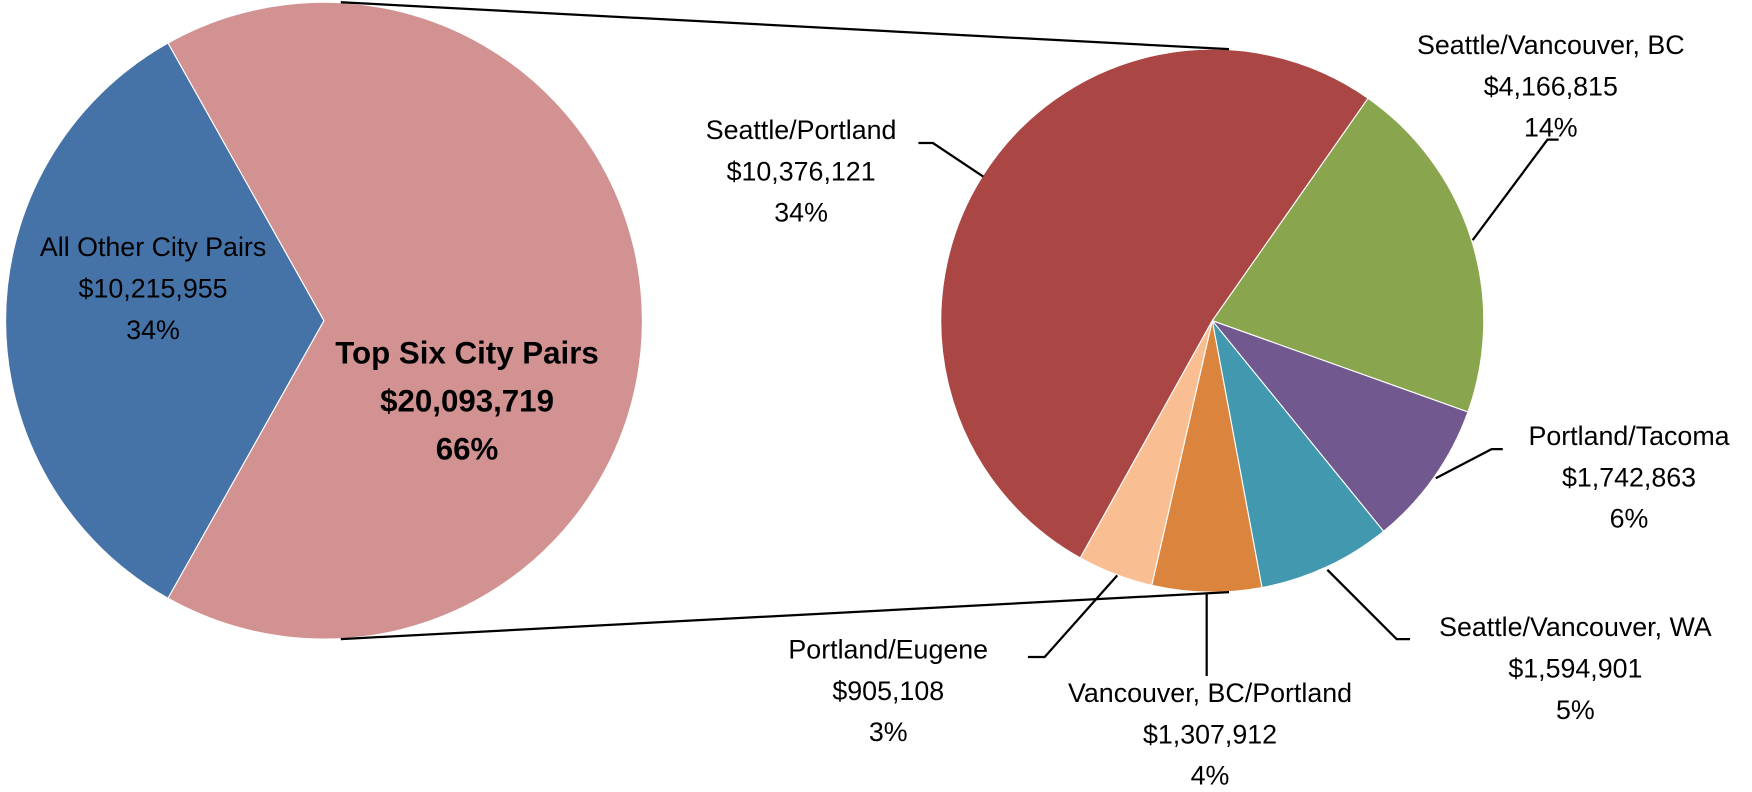  I want to click on data-label: 3%, so click(888, 732).